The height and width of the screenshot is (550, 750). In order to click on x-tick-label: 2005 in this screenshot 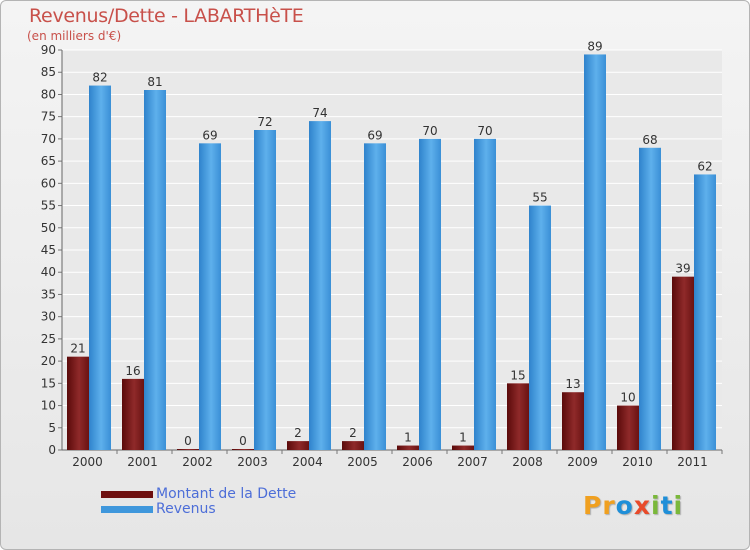, I will do `click(362, 462)`.